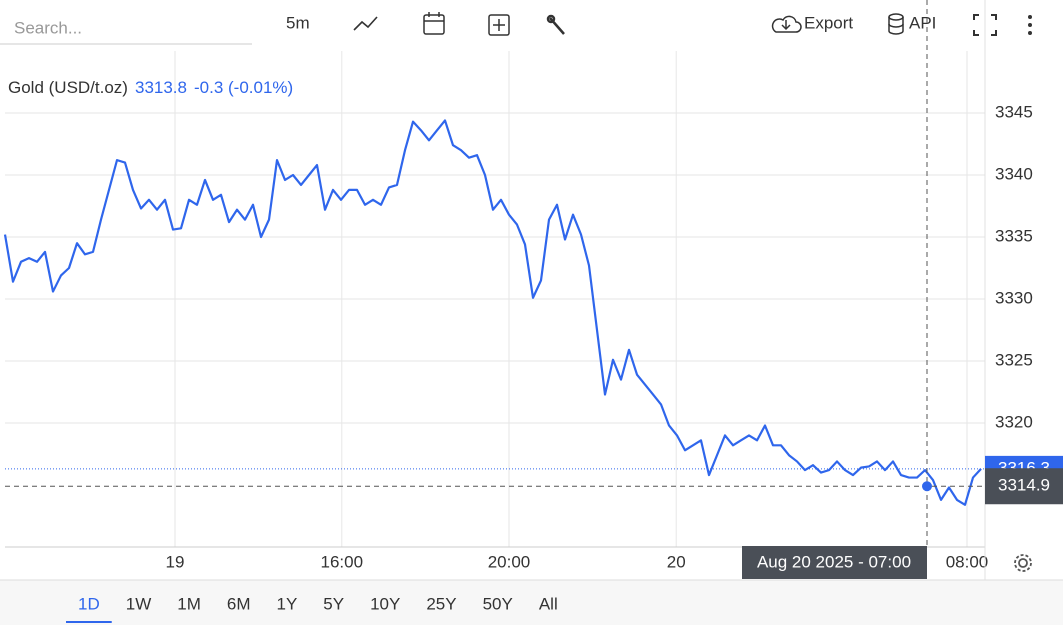 This screenshot has height=630, width=1063. What do you see at coordinates (927, 486) in the screenshot?
I see `crosshair-dot` at bounding box center [927, 486].